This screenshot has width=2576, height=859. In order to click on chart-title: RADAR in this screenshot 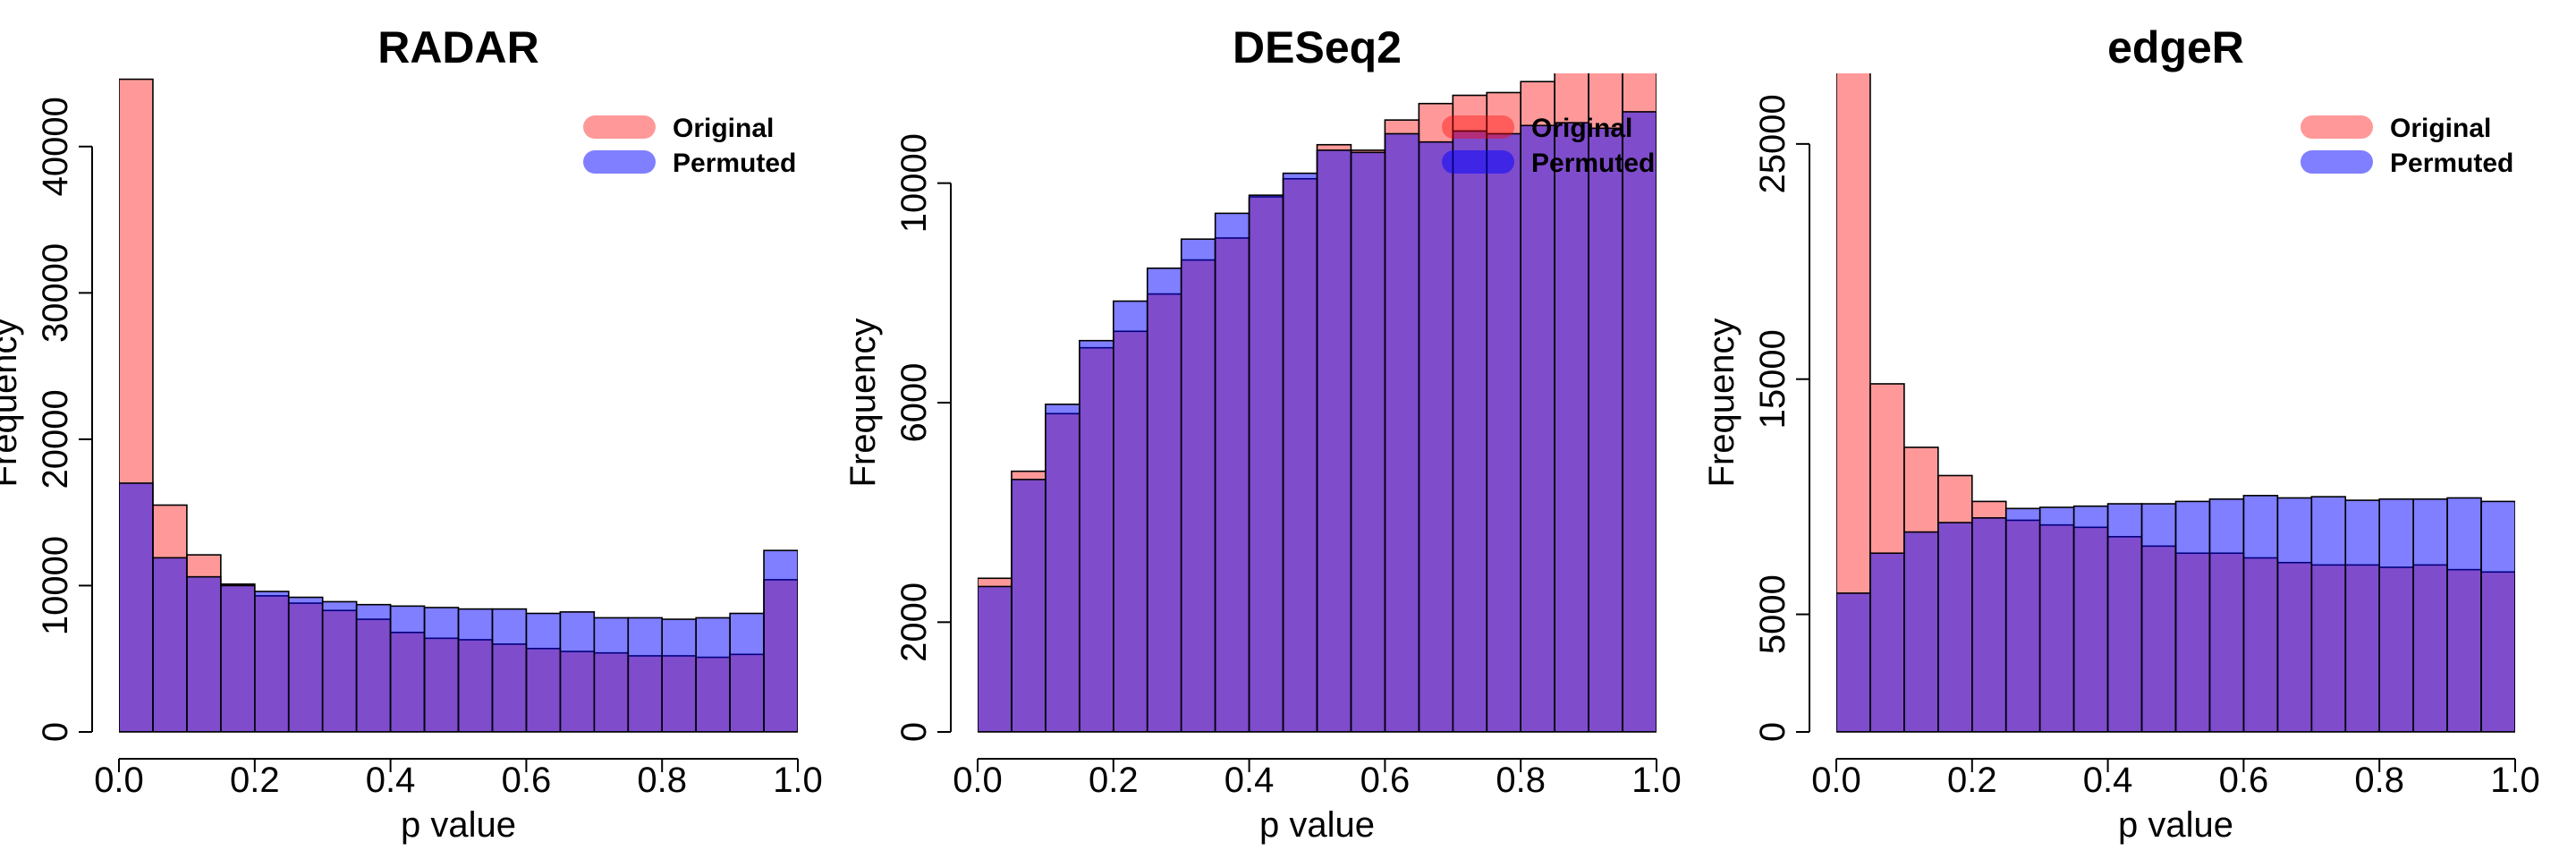, I will do `click(458, 47)`.